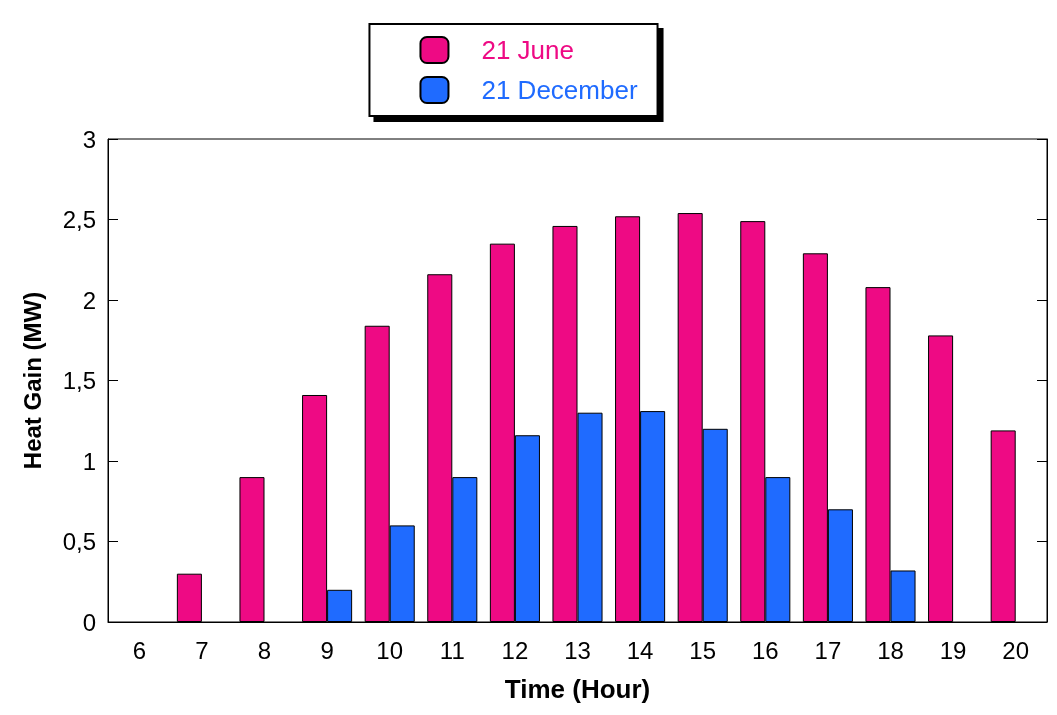  I want to click on y-tick-label: 1, so click(89, 461).